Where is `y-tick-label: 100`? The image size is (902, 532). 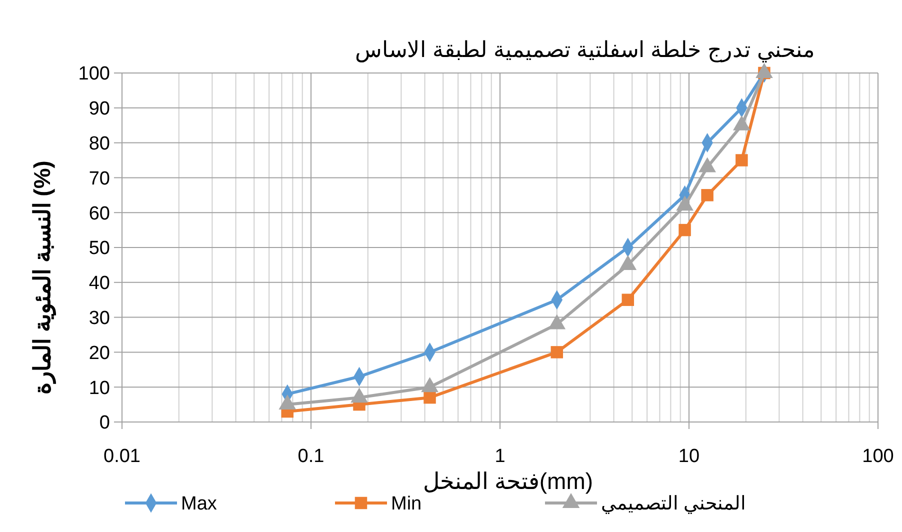
y-tick-label: 100 is located at coordinates (94, 74).